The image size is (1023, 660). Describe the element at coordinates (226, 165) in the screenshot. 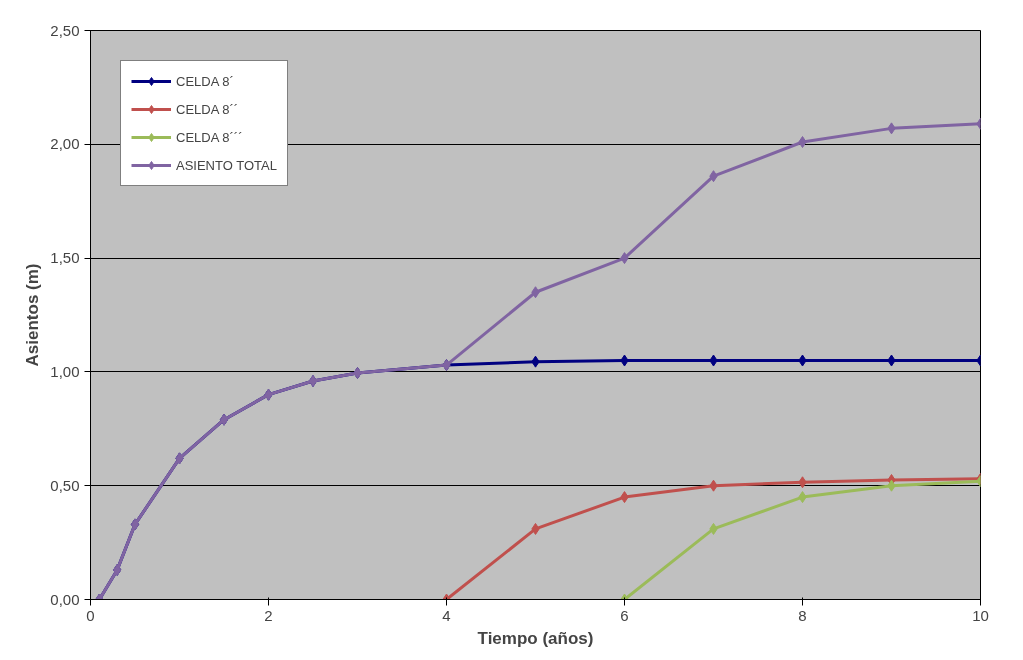

I see `legend-label: ASIENTO TOTAL` at that location.